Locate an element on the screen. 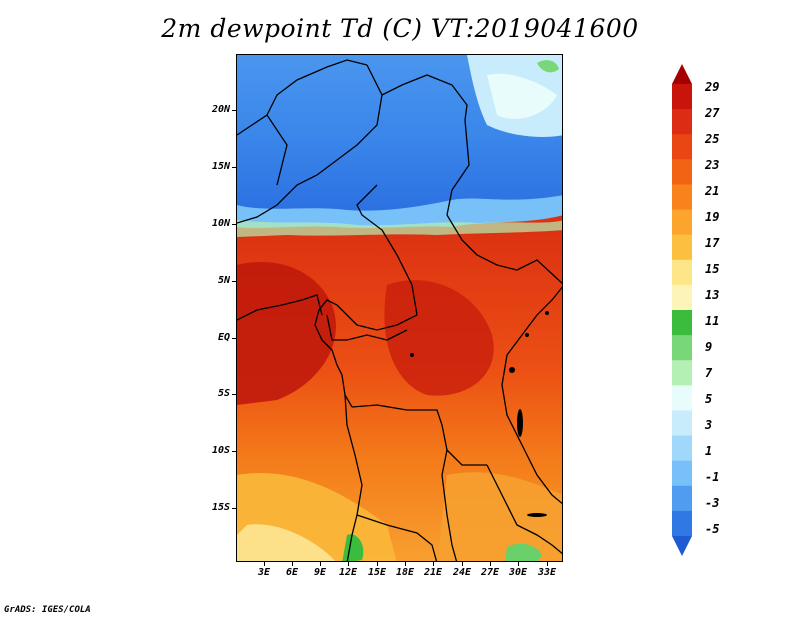  colorbar-label-27: 27 is located at coordinates (712, 113).